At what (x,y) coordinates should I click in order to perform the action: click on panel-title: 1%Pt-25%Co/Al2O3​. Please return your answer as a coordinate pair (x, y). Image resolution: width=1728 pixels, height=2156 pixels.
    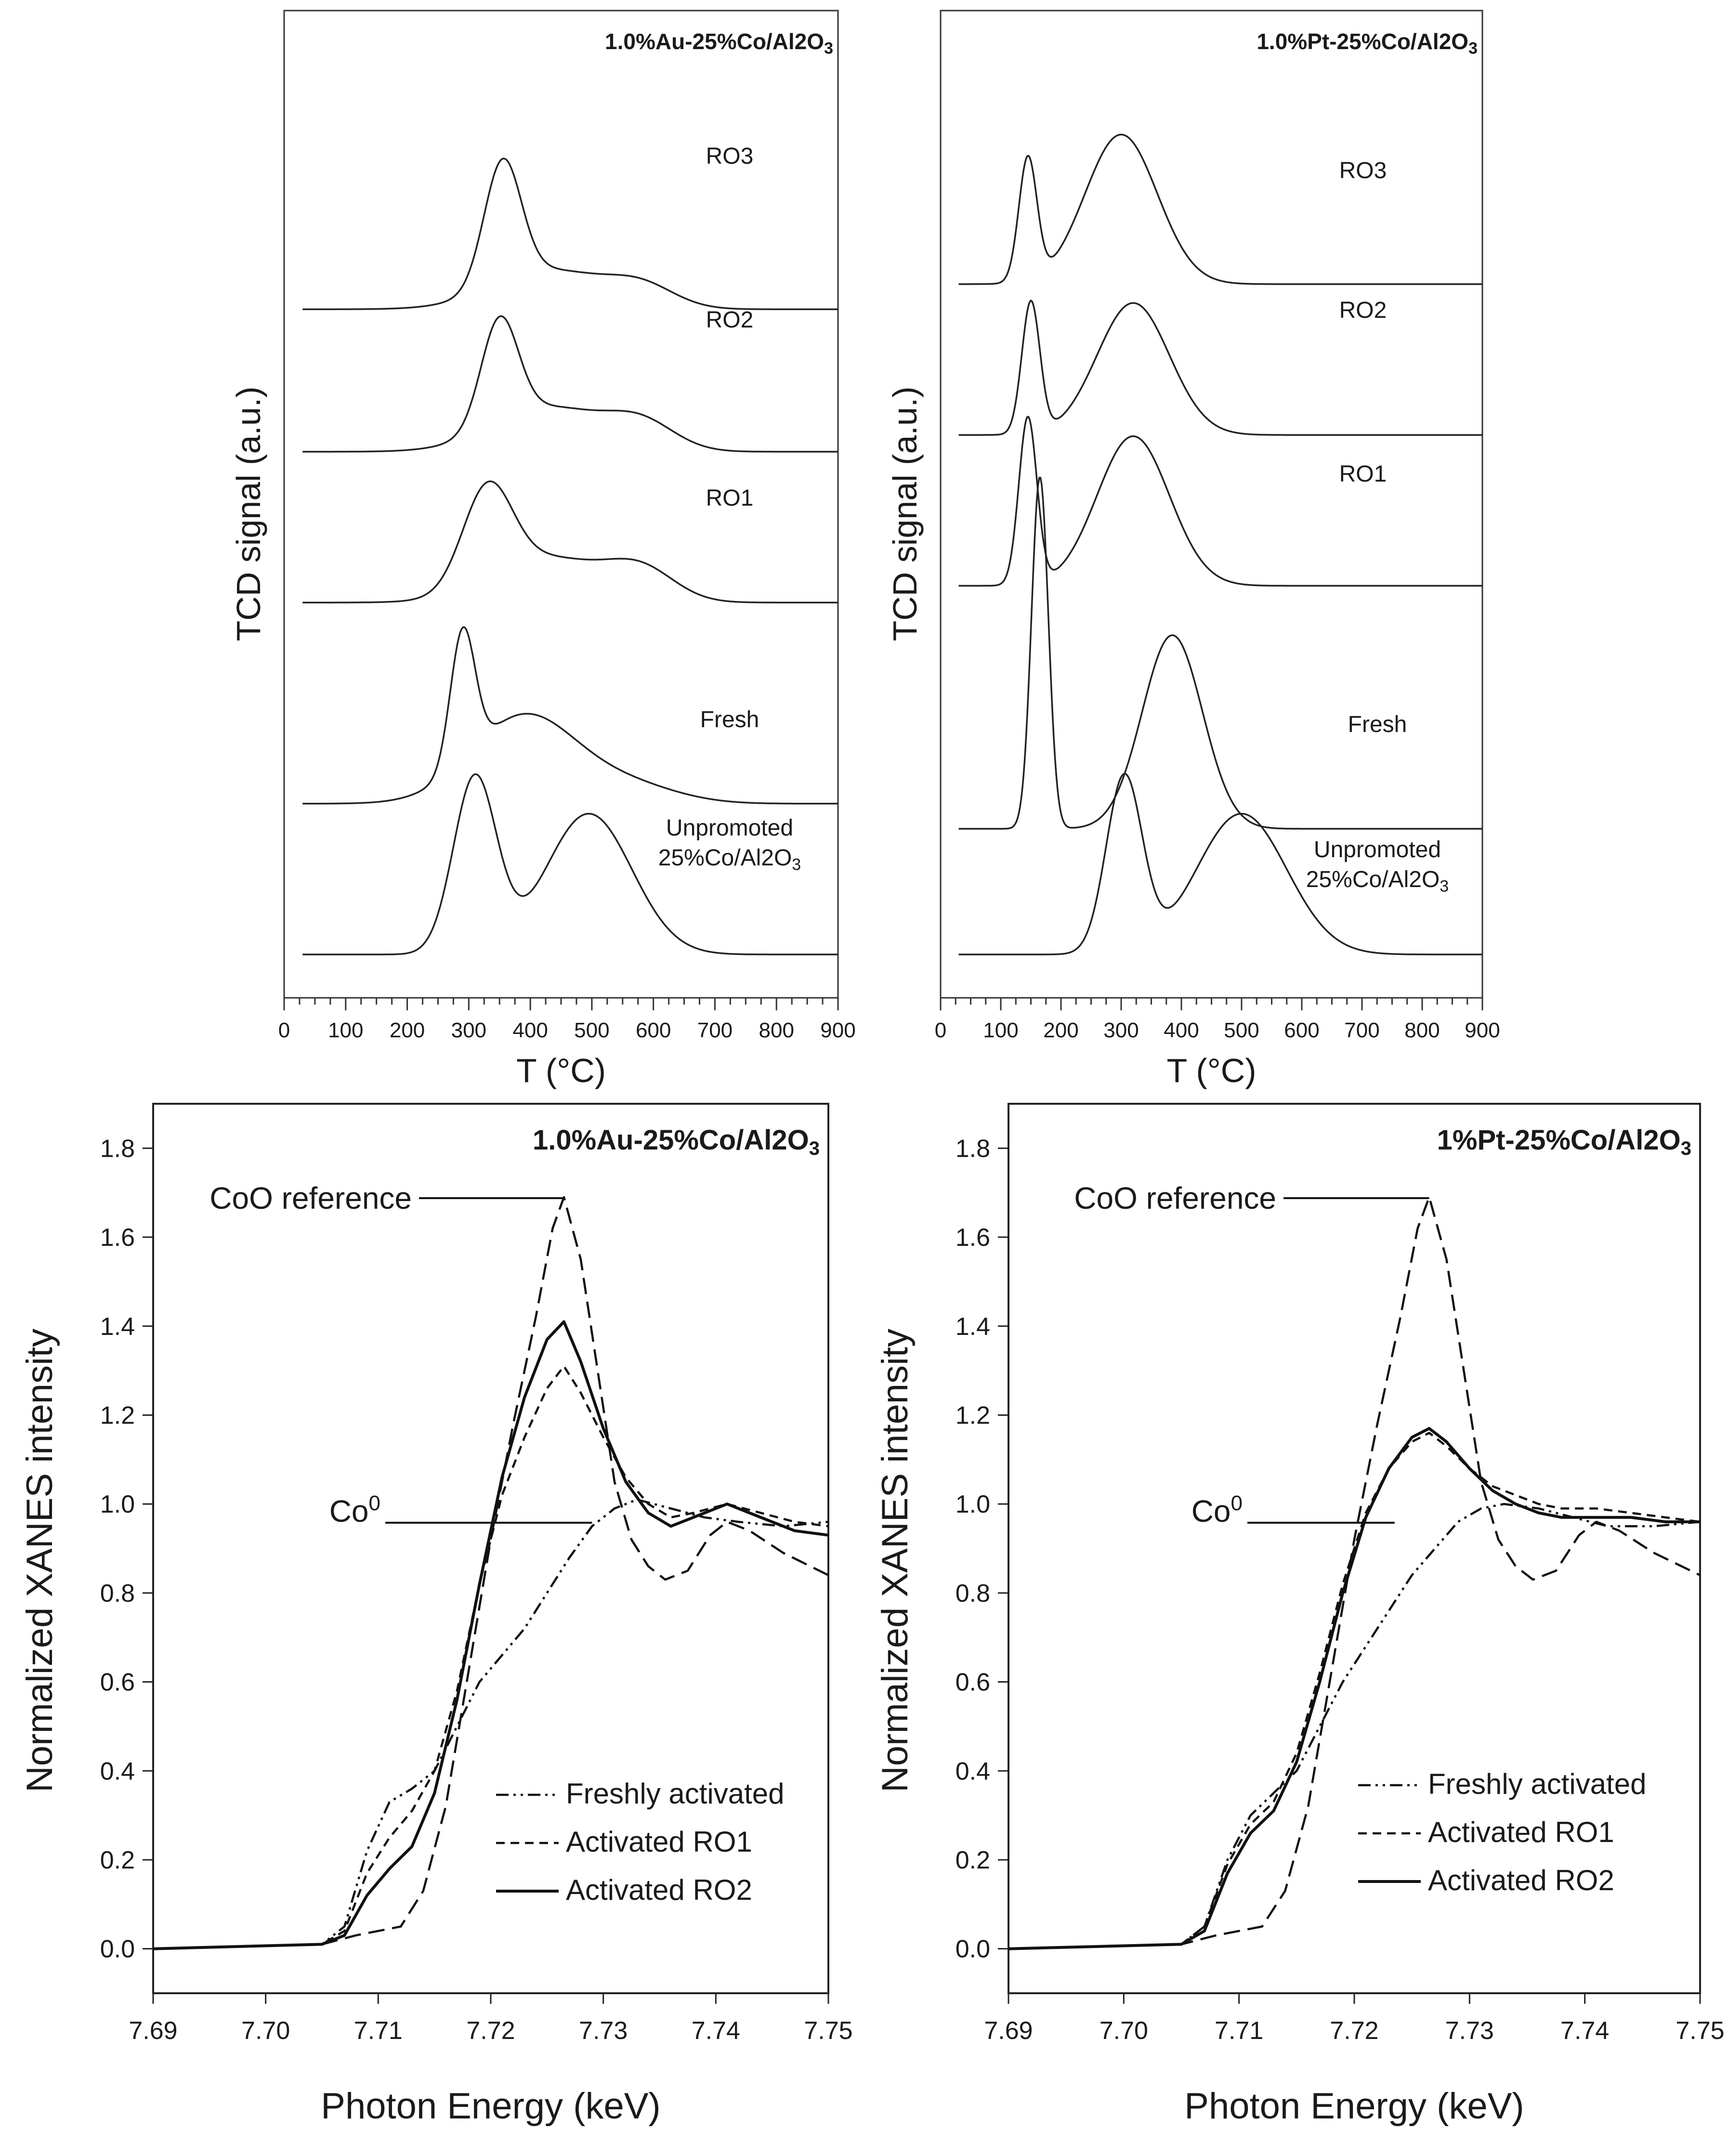
    Looking at the image, I should click on (1564, 1141).